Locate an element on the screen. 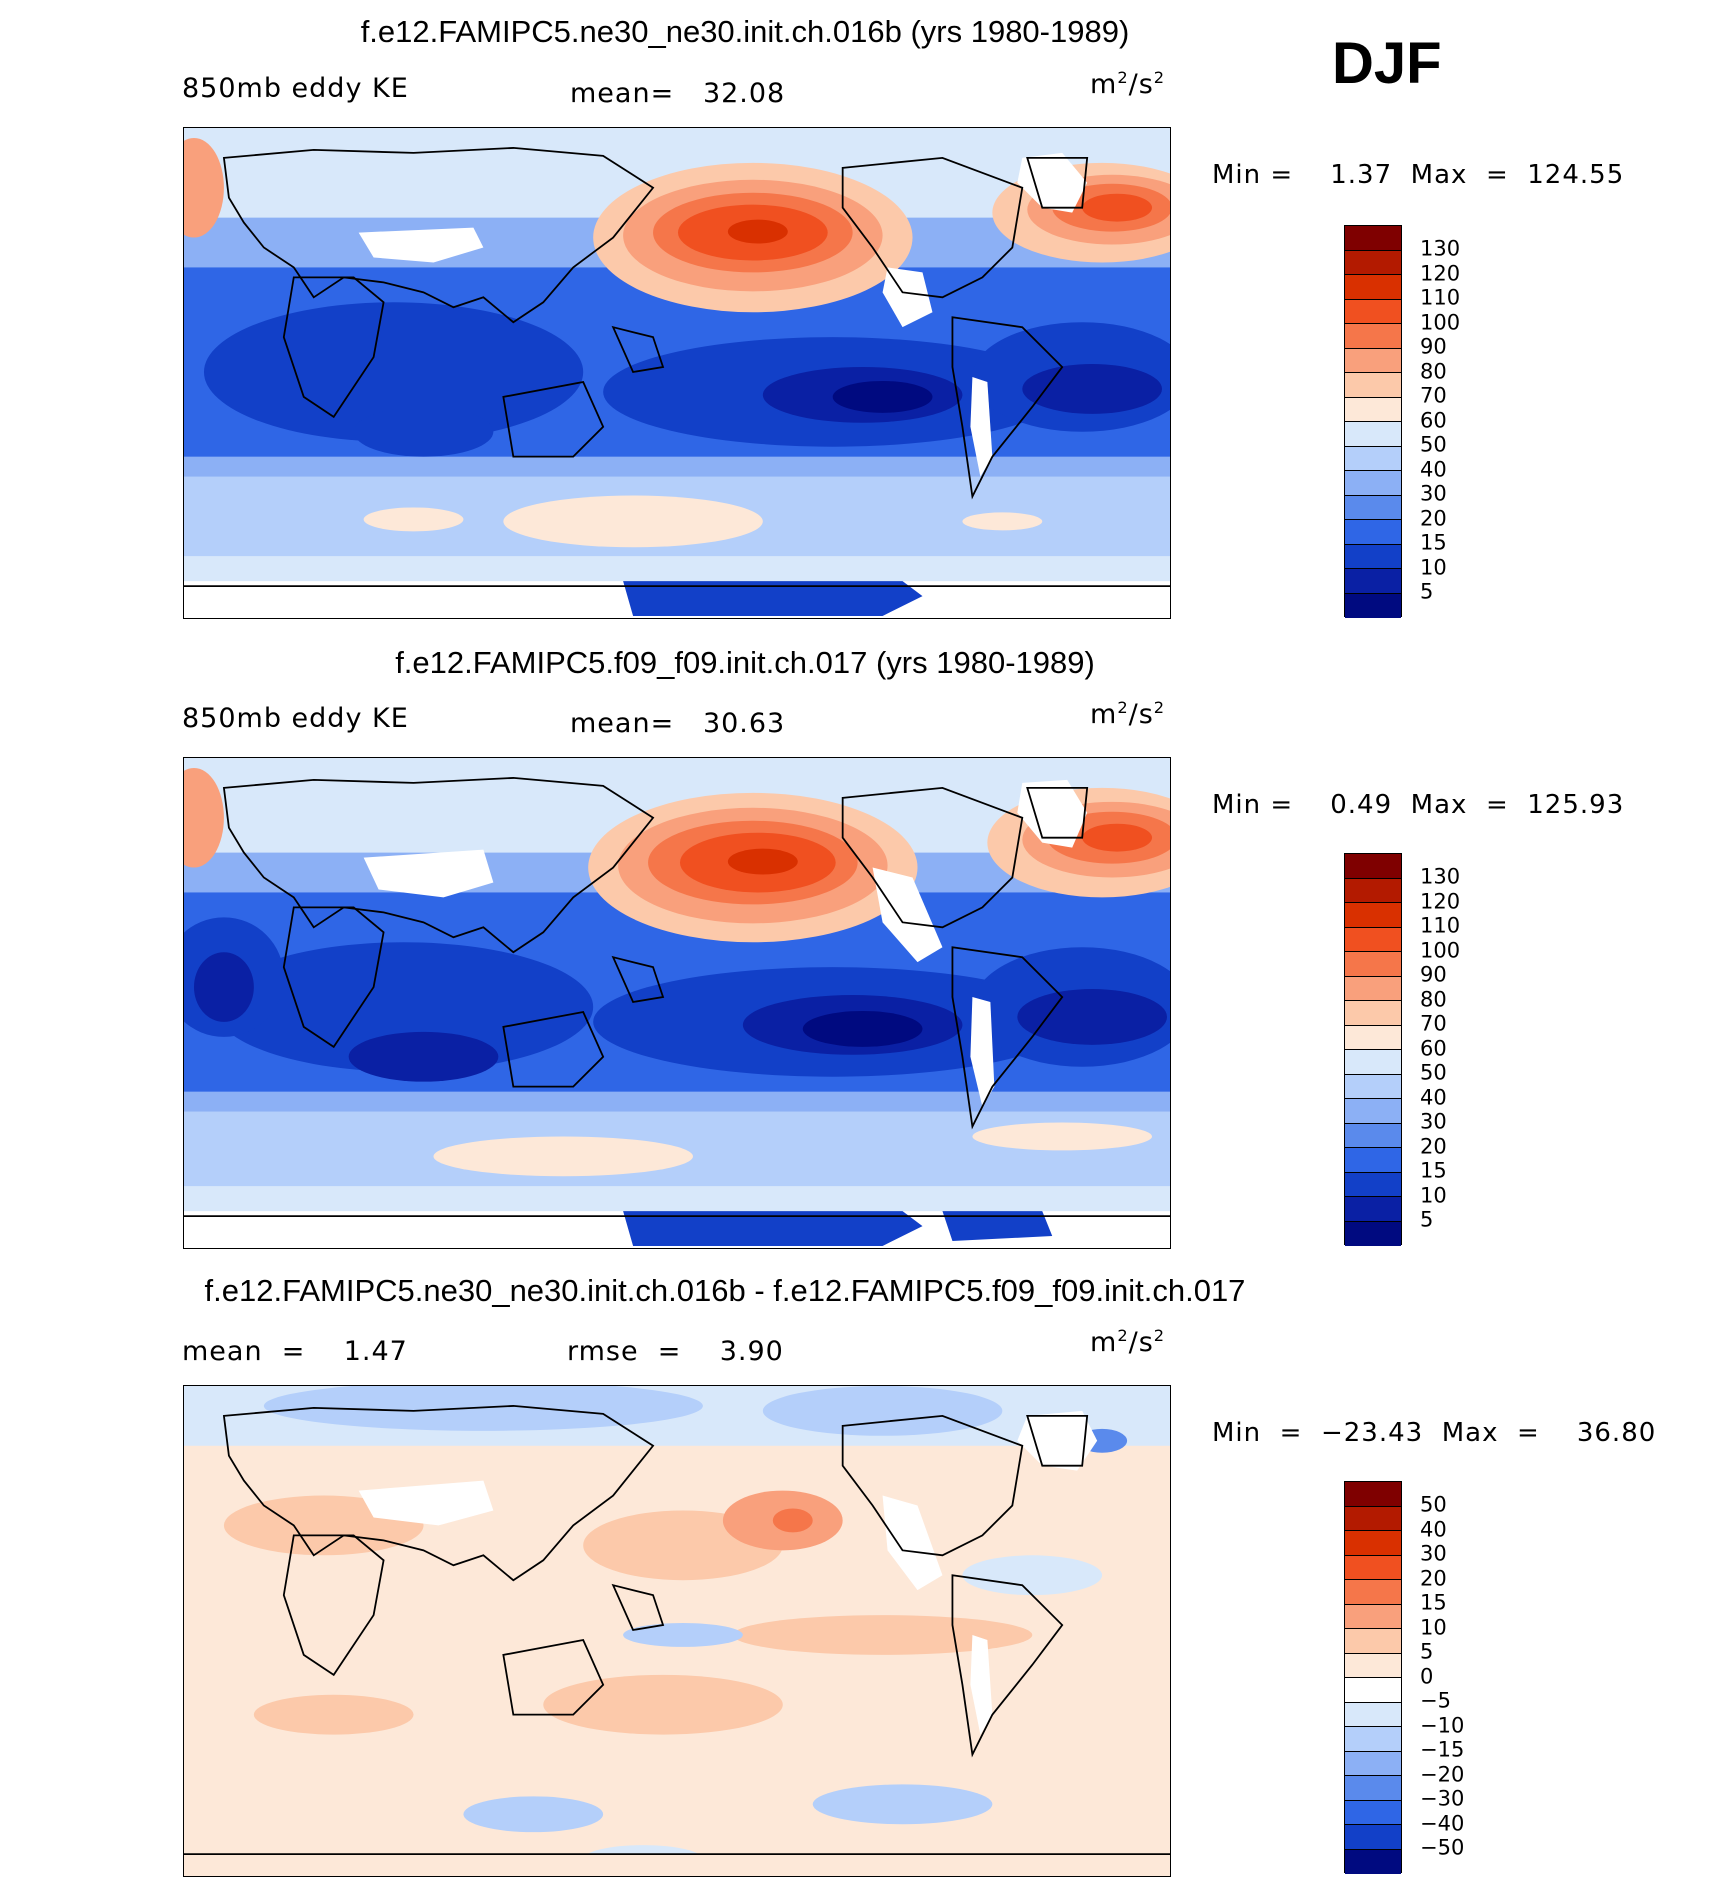  panel2-colorbar-label: 70 is located at coordinates (1433, 1023).